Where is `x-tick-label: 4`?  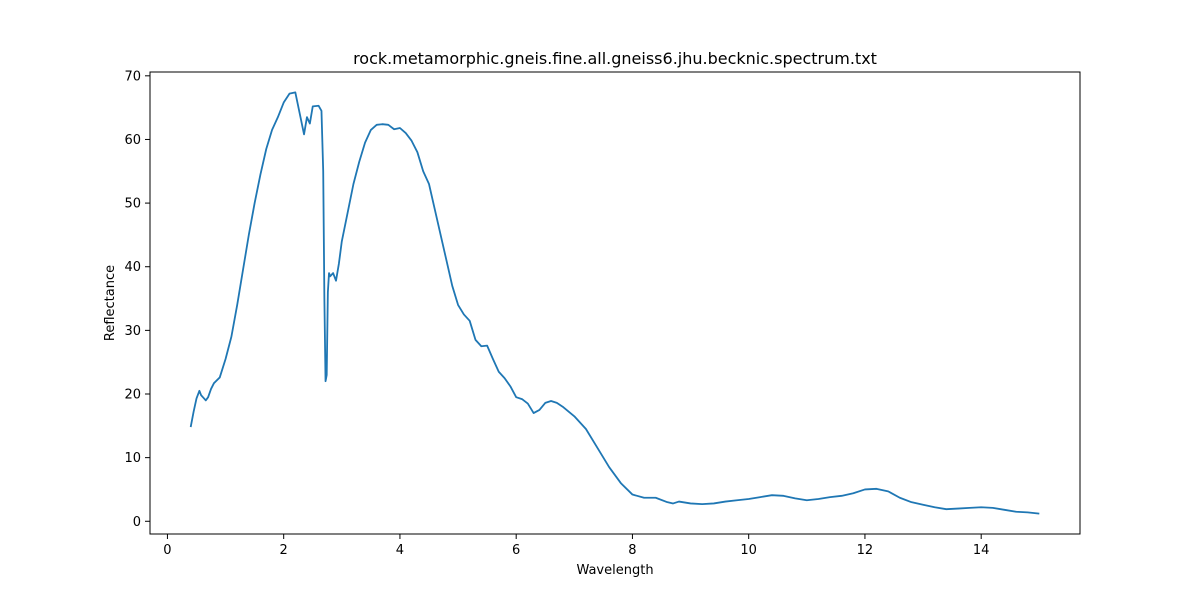
x-tick-label: 4 is located at coordinates (400, 550).